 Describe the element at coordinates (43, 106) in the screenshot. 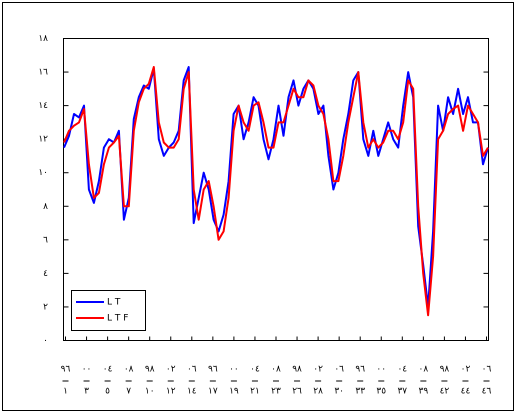

I see `y-tick-label: ١٤` at that location.